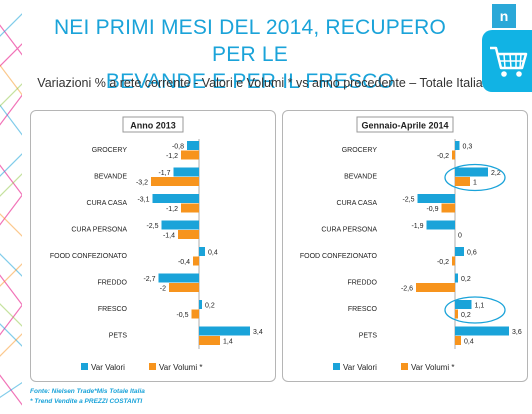 The height and width of the screenshot is (414, 532). Describe the element at coordinates (178, 147) in the screenshot. I see `data-label-valori-grocery: -0,8` at that location.